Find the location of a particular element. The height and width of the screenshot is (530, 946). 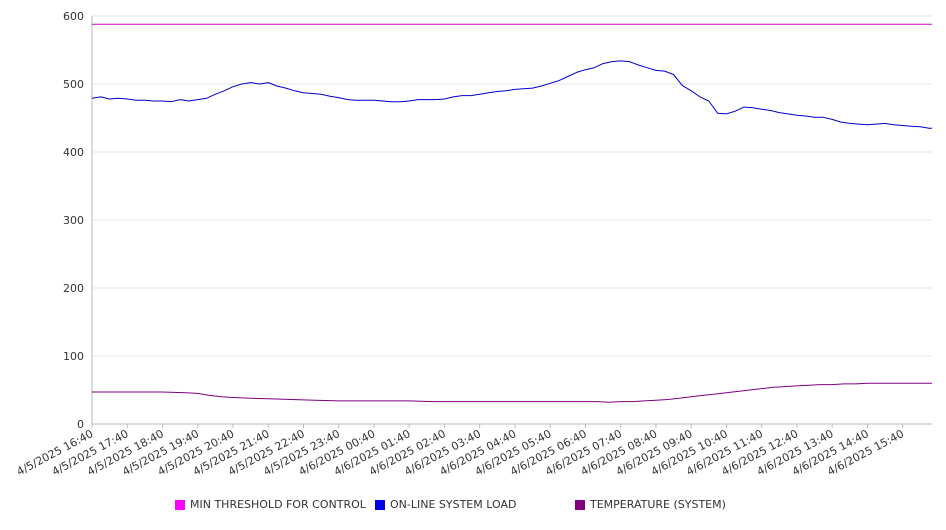

legend-item-system-load: ON-LINE SYSTEM LOAD is located at coordinates (445, 504).